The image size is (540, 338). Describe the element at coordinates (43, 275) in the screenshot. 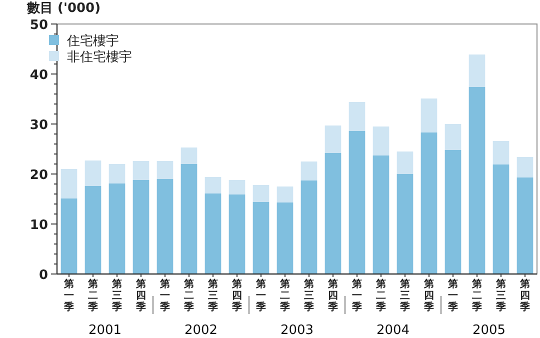

I see `y-tick-label: 0` at that location.